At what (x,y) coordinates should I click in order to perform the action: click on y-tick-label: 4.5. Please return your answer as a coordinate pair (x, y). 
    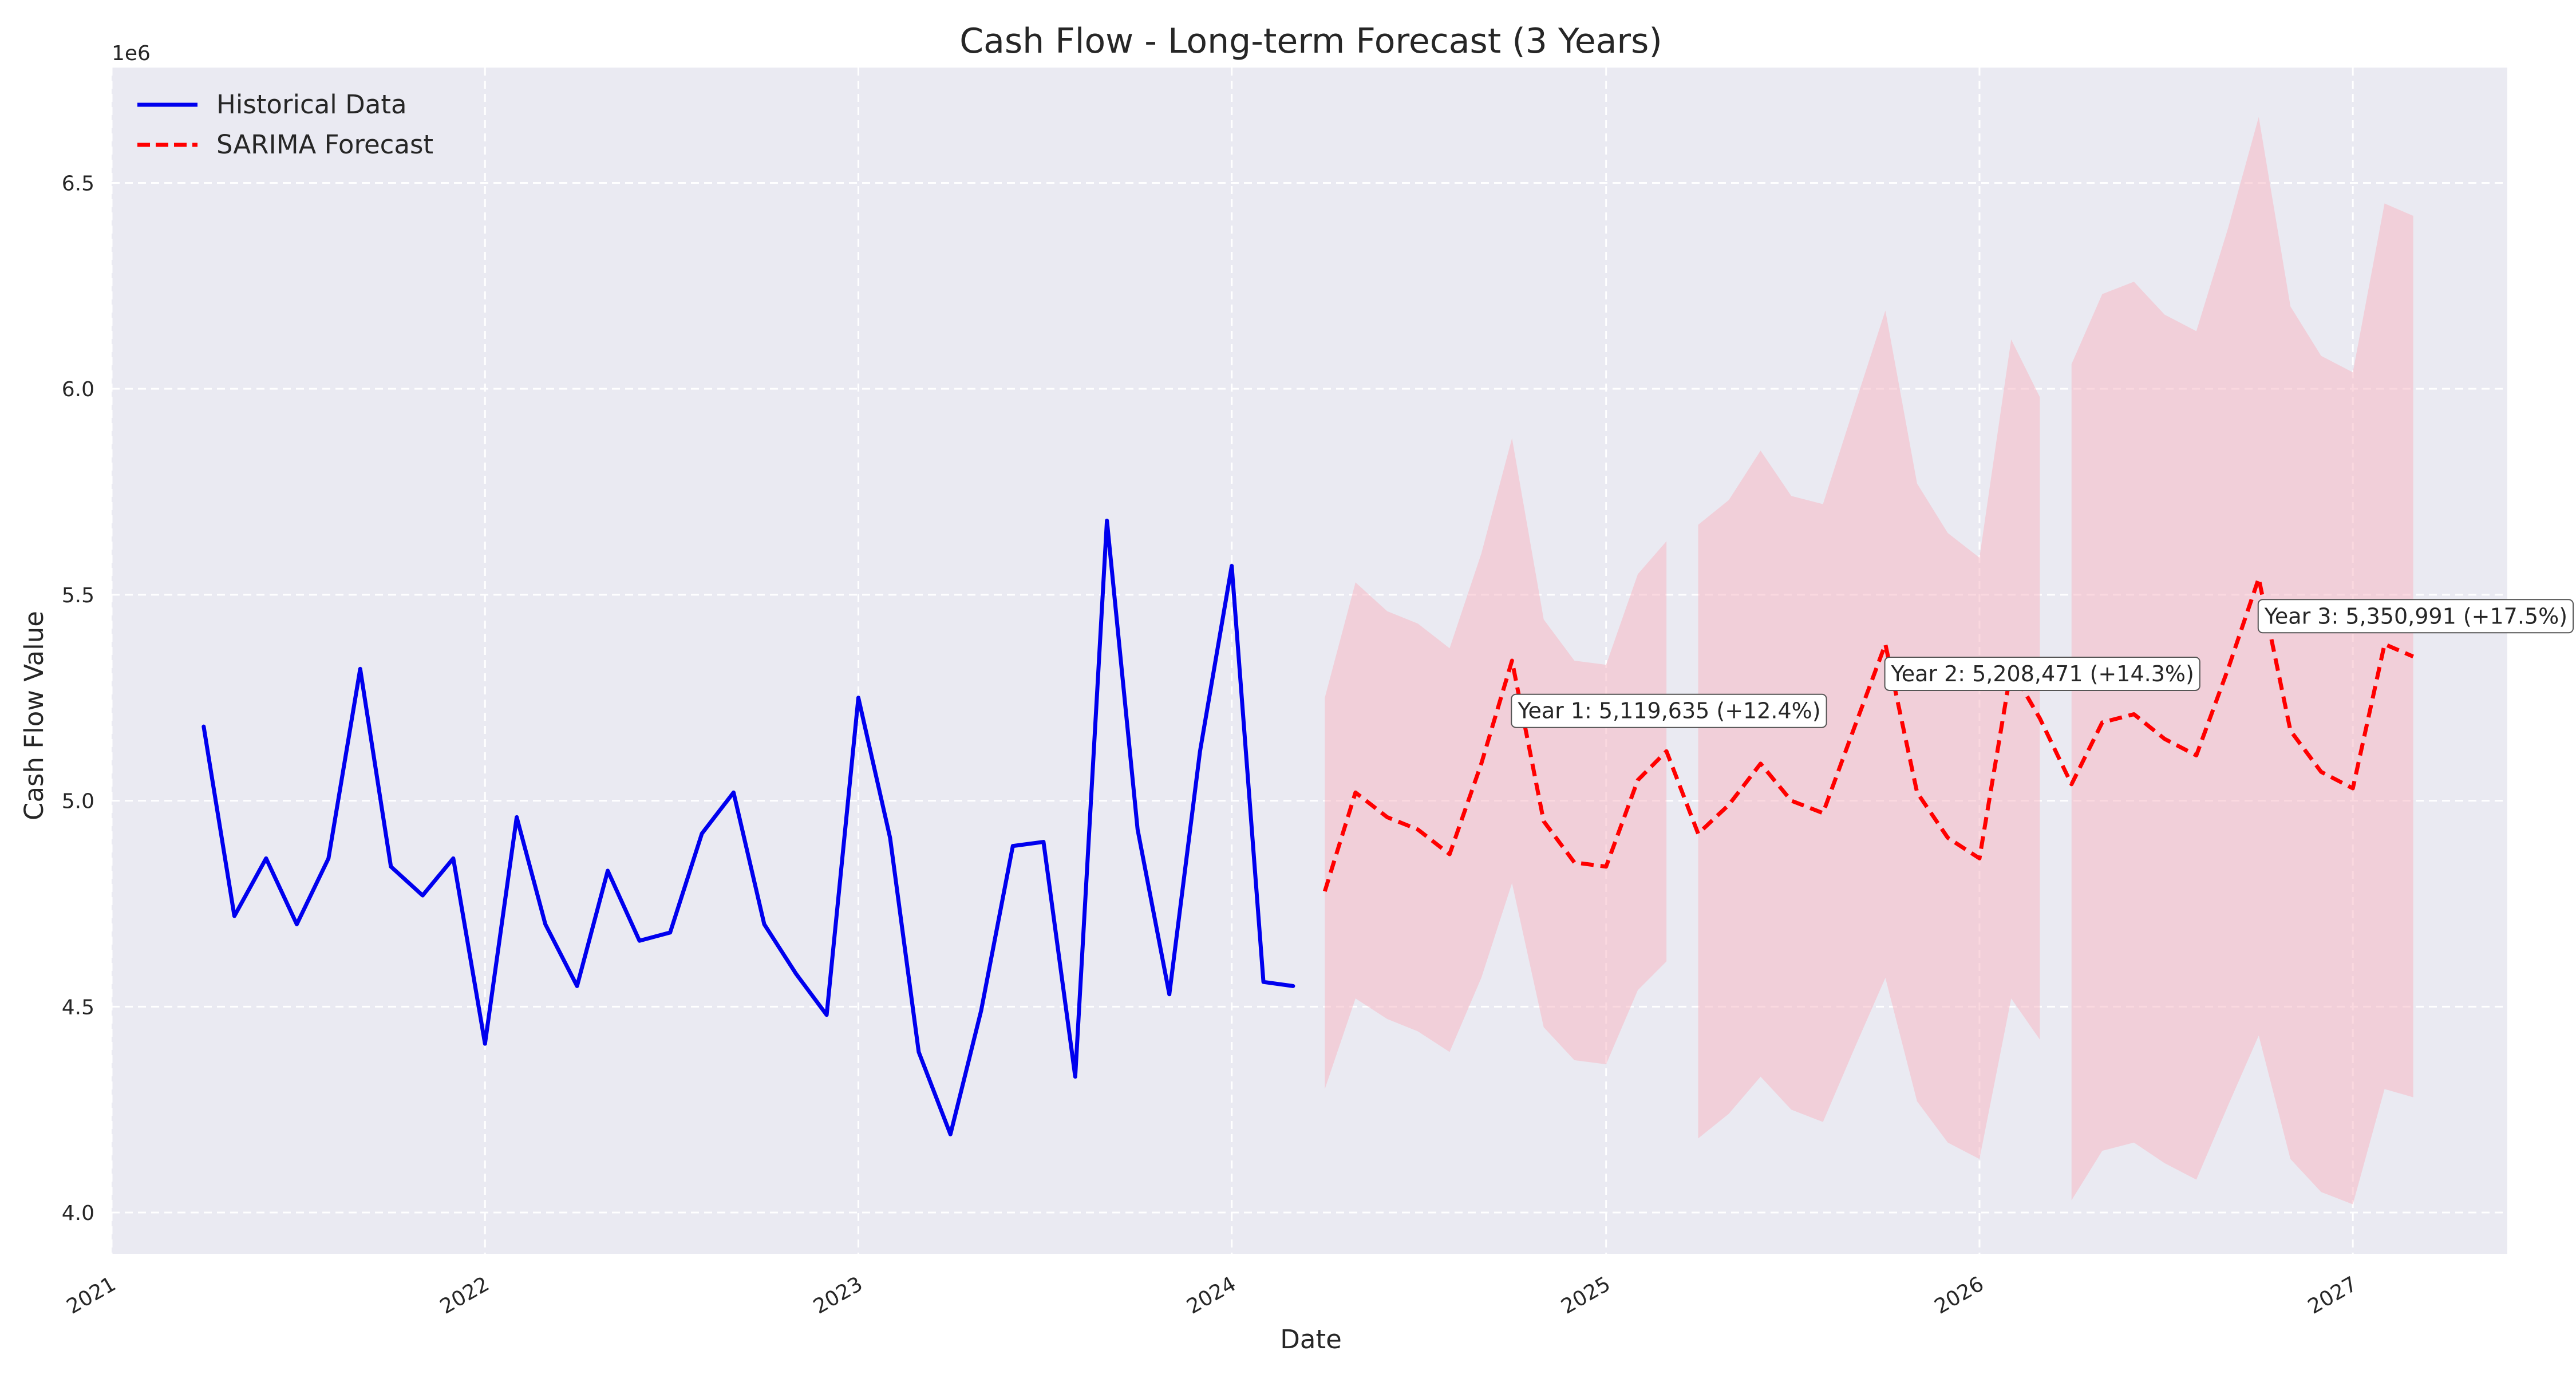
    Looking at the image, I should click on (78, 1007).